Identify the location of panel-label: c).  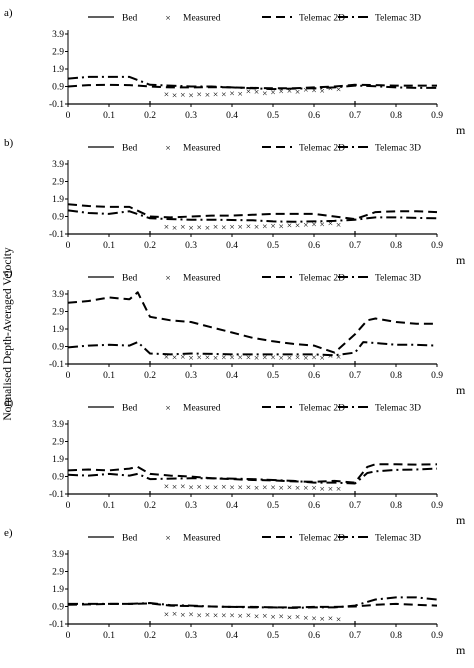
(8, 273).